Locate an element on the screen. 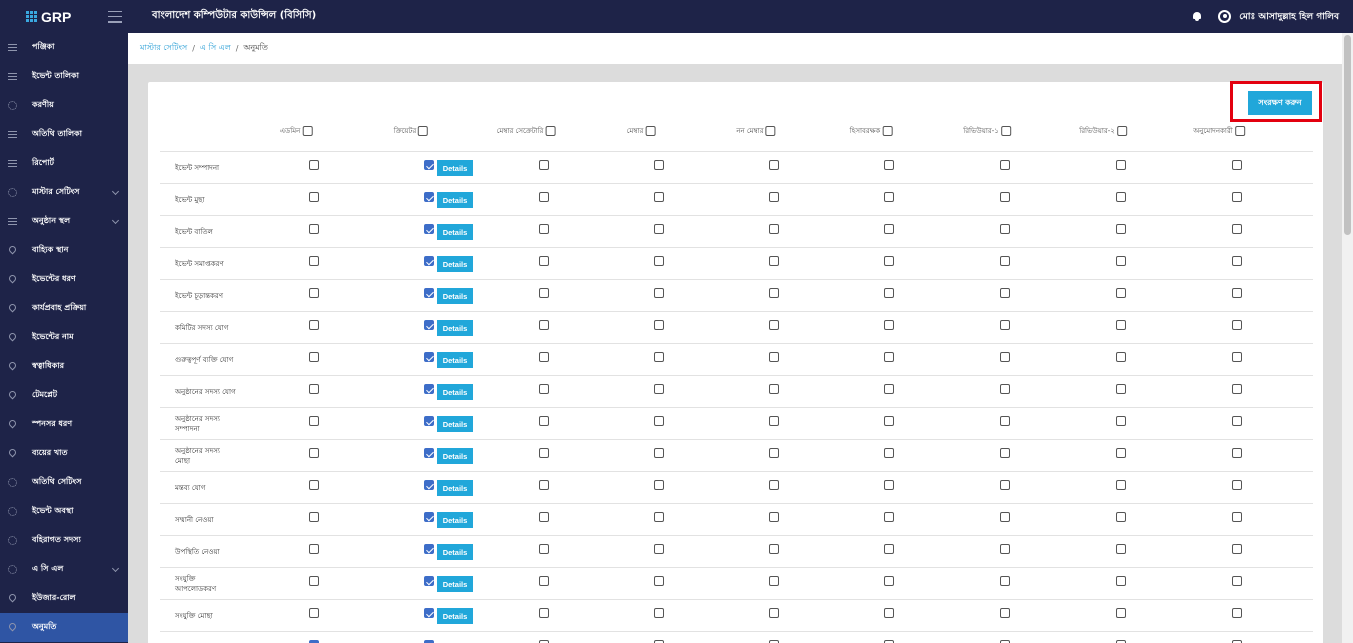  sidebar-item-14: ব্যয়ের খাত is located at coordinates (64, 453).